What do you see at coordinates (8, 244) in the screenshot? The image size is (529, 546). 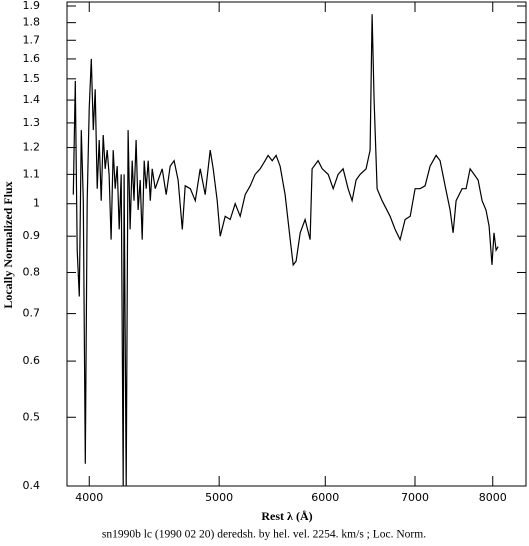 I see `y-axis-label: Locally Normalized Flux` at bounding box center [8, 244].